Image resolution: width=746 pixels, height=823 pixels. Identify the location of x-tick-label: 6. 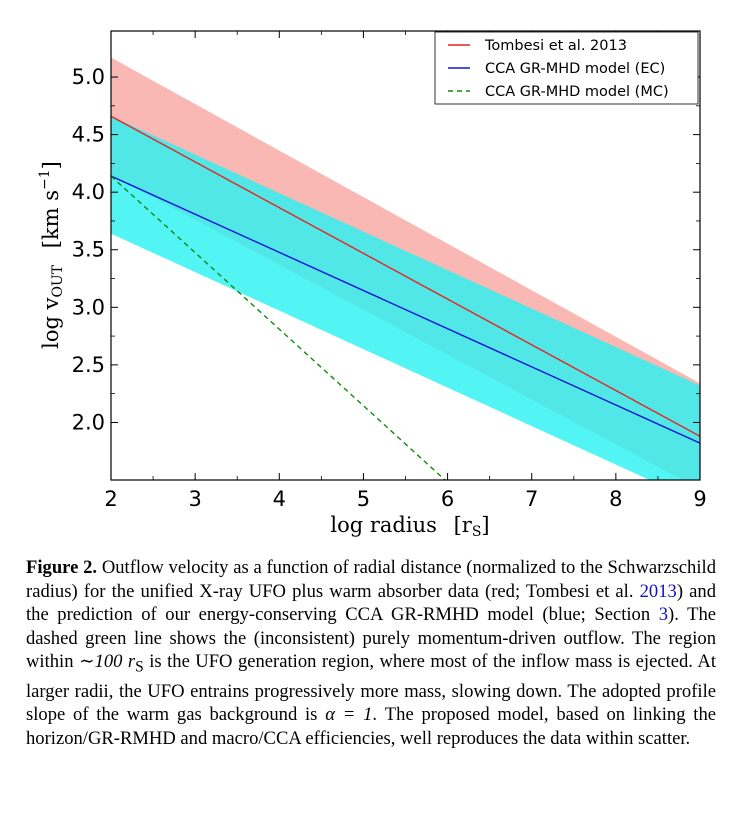
(447, 499).